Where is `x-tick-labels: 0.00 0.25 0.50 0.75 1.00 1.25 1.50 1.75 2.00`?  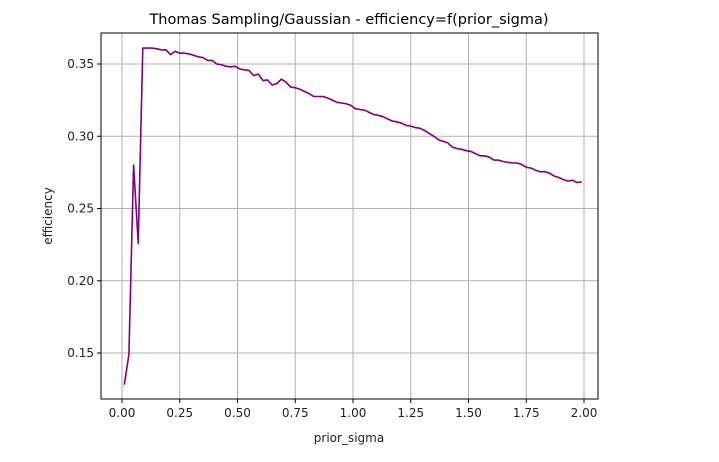
x-tick-labels: 0.00 0.25 0.50 0.75 1.00 1.25 1.50 1.75 2.00 is located at coordinates (353, 413).